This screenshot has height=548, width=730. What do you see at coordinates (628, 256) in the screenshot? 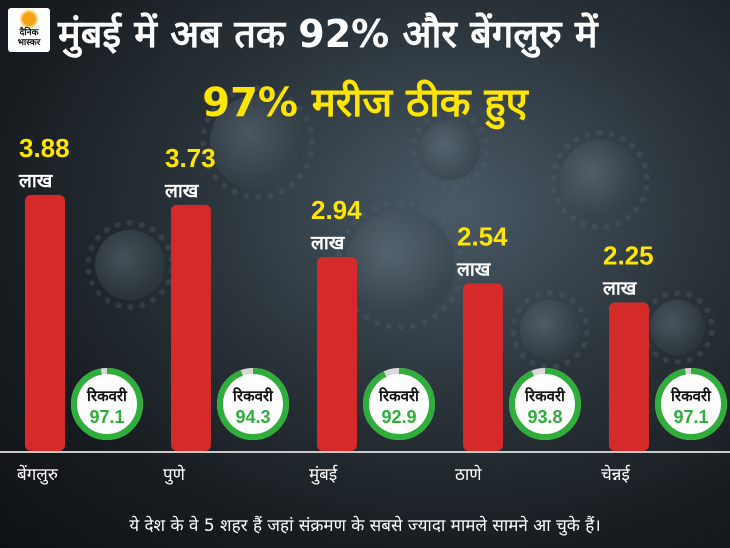
I see `value-label: 2.25` at bounding box center [628, 256].